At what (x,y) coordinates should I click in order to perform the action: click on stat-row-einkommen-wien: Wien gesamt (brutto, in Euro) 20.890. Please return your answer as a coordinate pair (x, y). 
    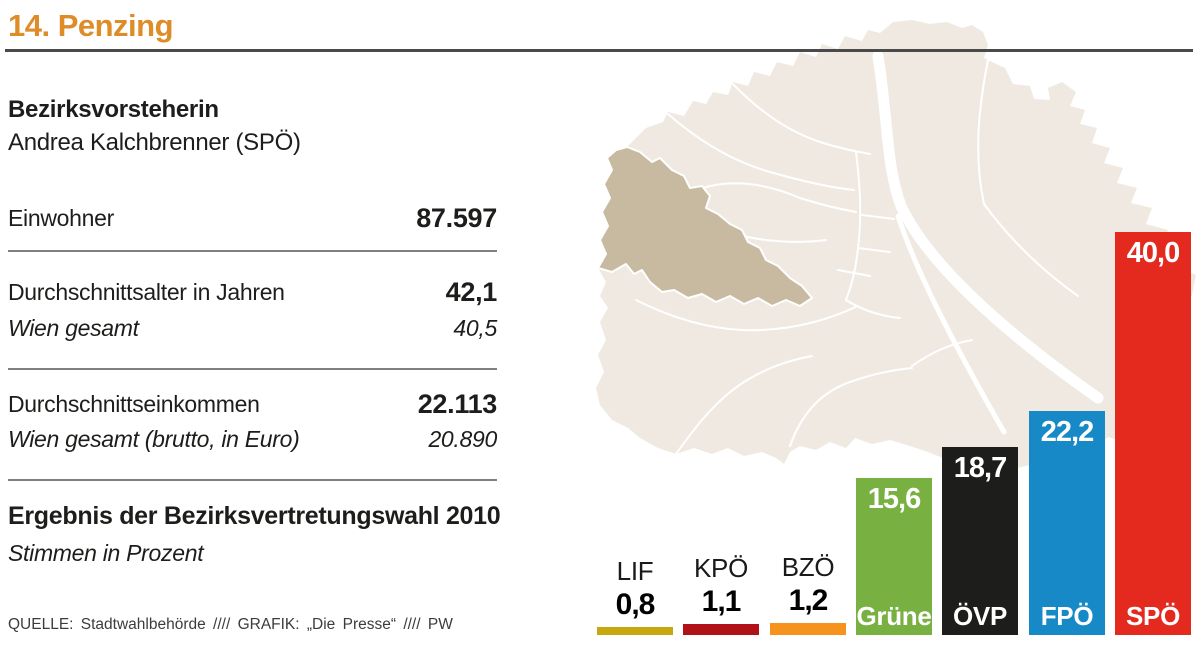
    Looking at the image, I should click on (252, 439).